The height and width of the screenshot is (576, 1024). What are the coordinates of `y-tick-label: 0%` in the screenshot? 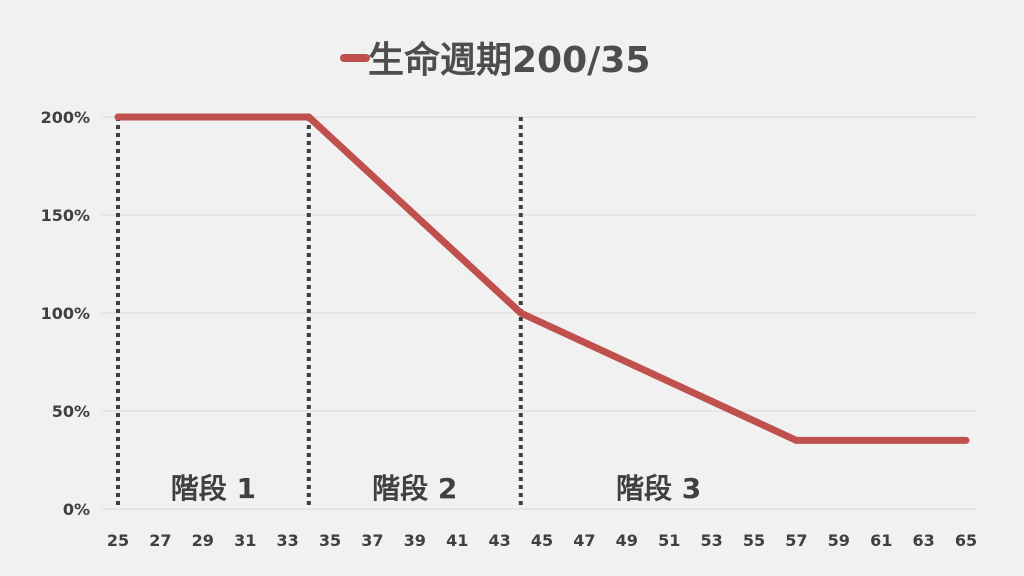 It's located at (76, 509).